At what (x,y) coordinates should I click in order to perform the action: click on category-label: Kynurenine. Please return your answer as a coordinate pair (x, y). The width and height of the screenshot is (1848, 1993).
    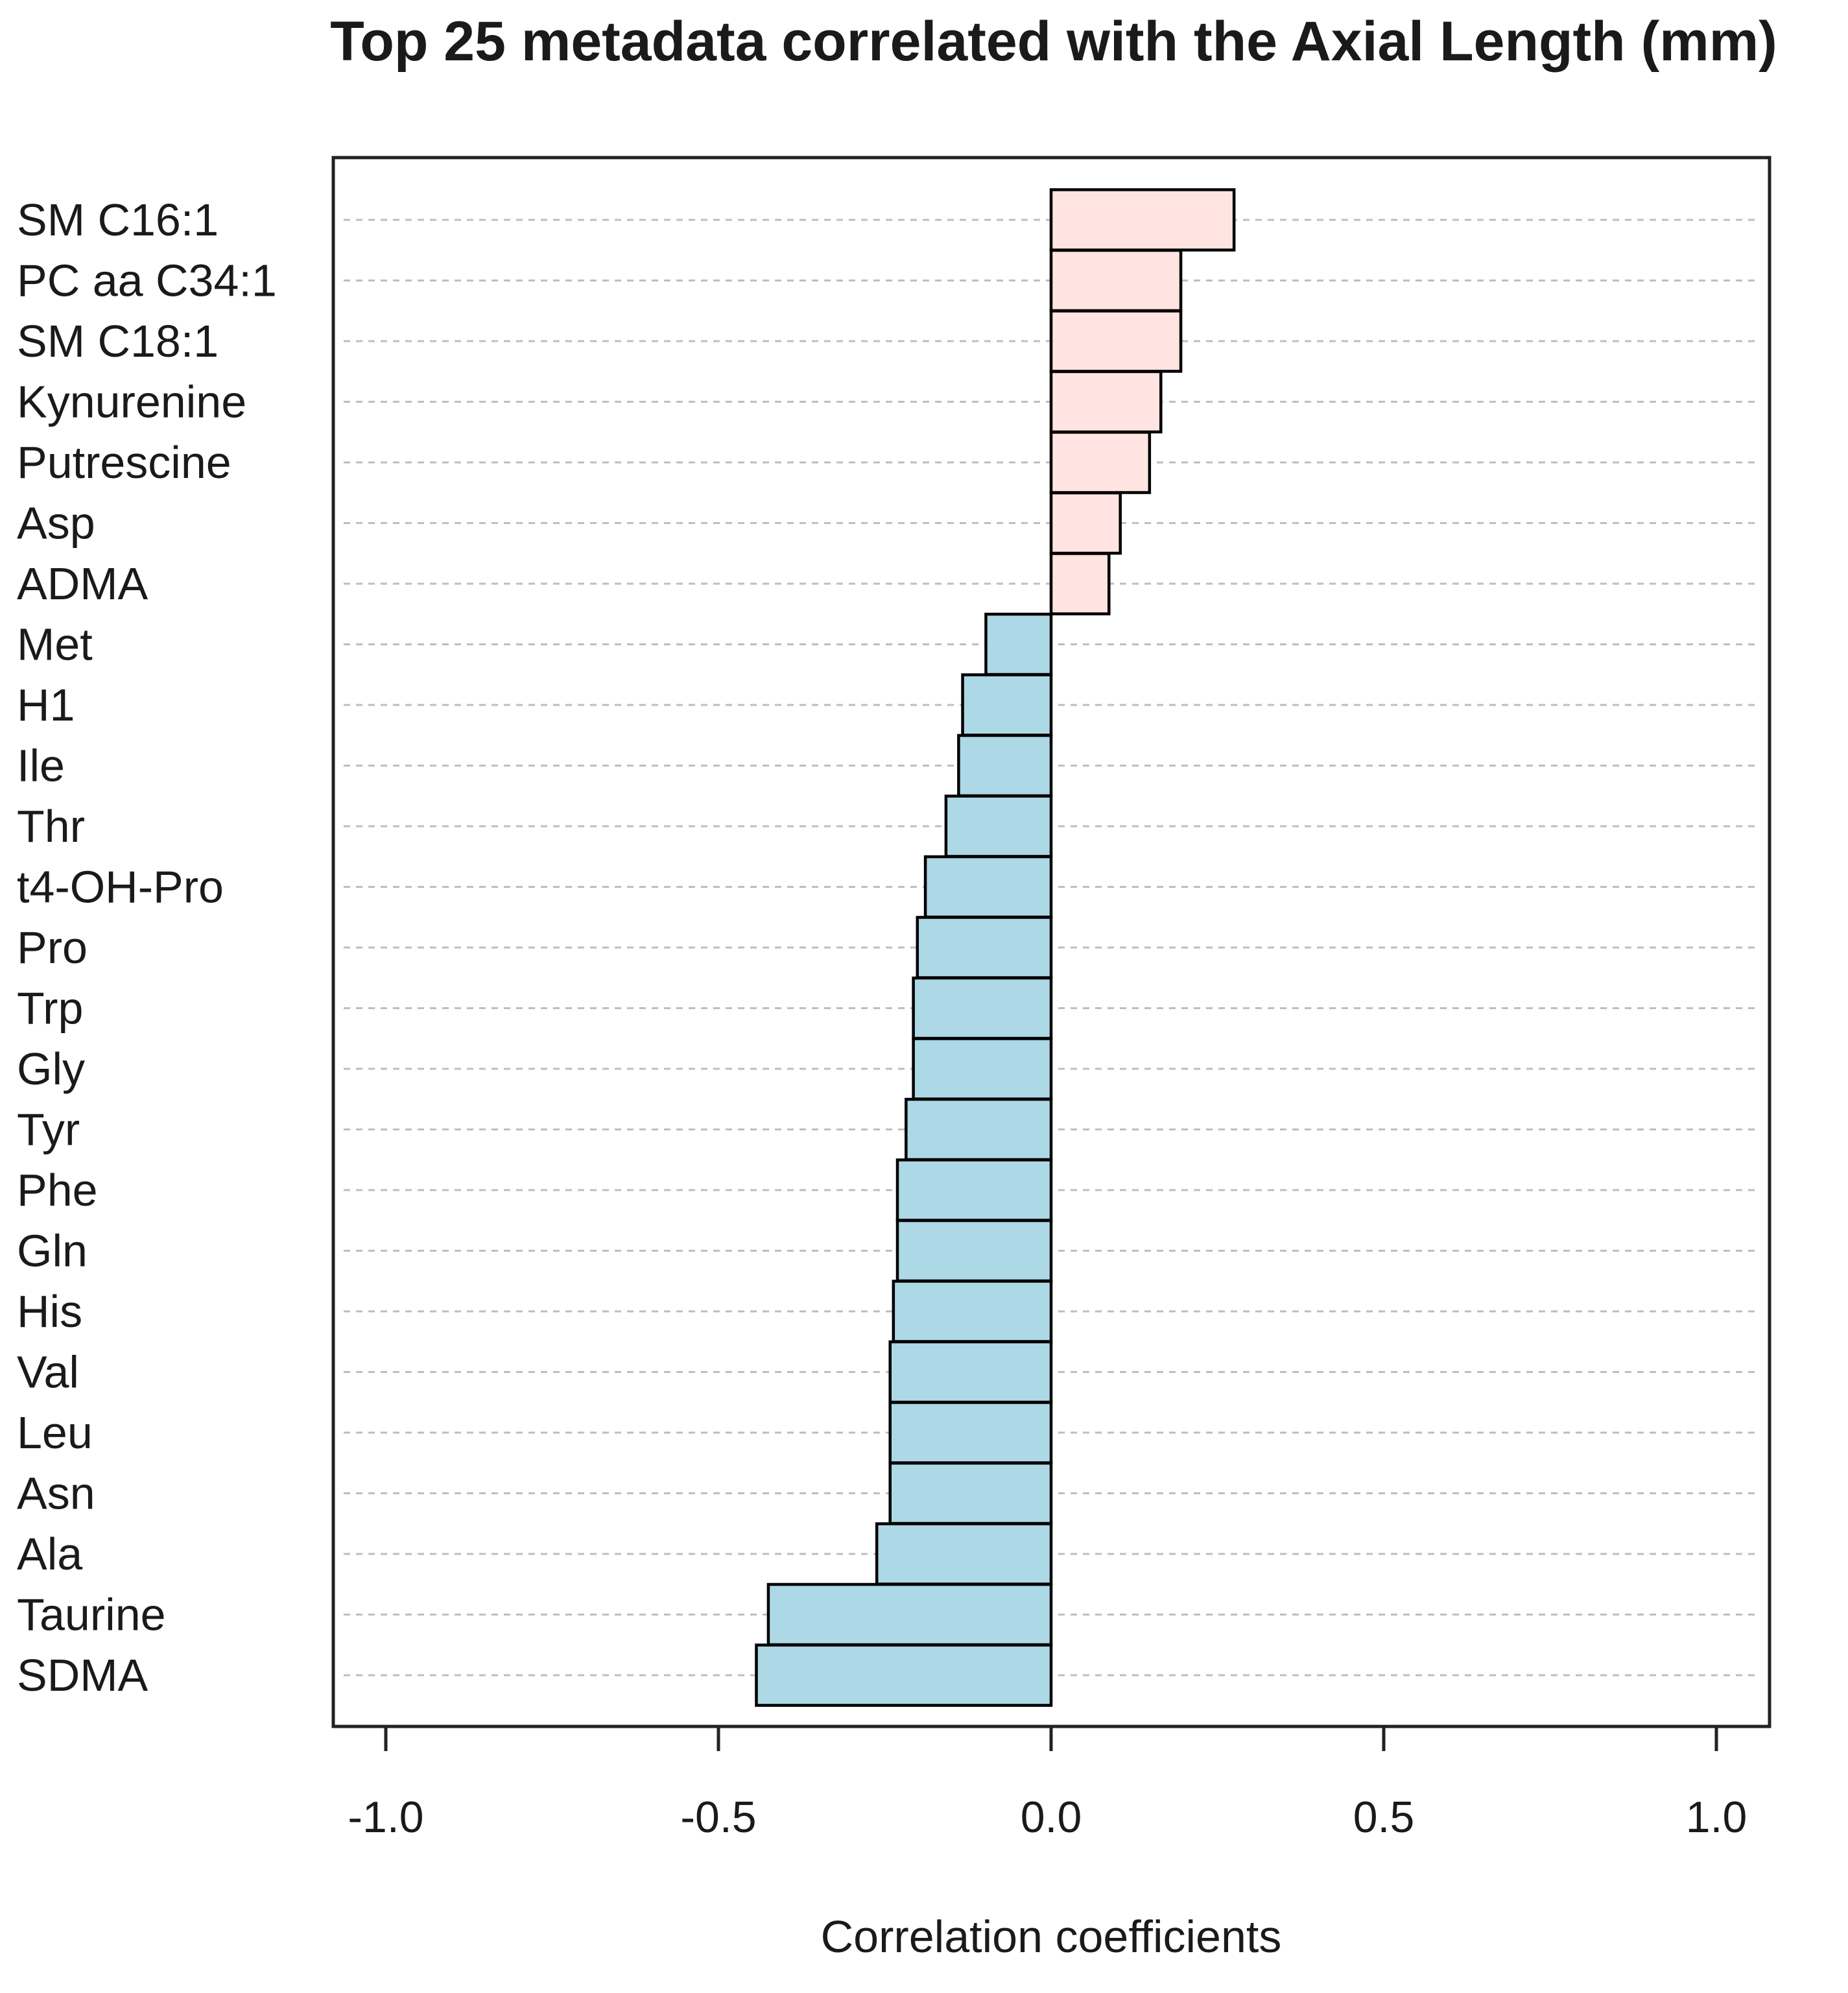
    Looking at the image, I should click on (131, 402).